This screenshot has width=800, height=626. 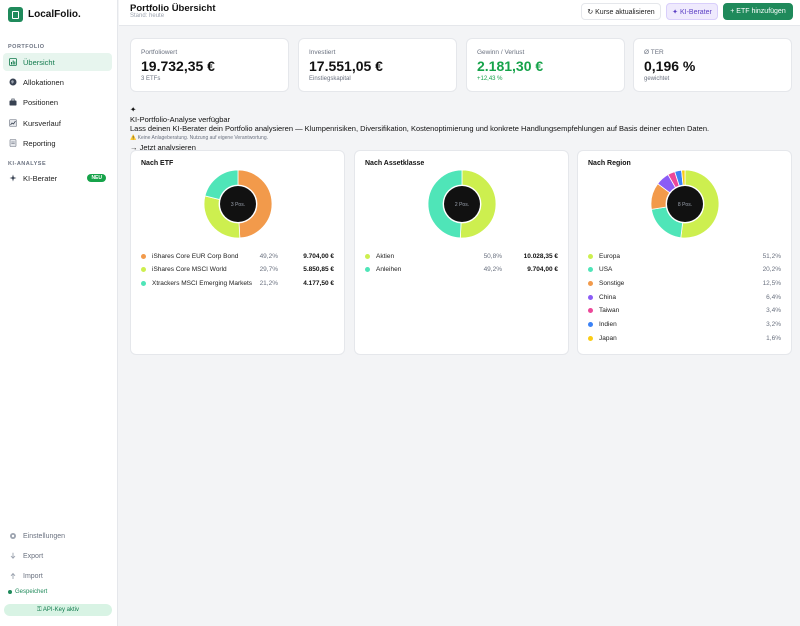 What do you see at coordinates (268, 283) in the screenshot?
I see `legend-percent: 21,2%` at bounding box center [268, 283].